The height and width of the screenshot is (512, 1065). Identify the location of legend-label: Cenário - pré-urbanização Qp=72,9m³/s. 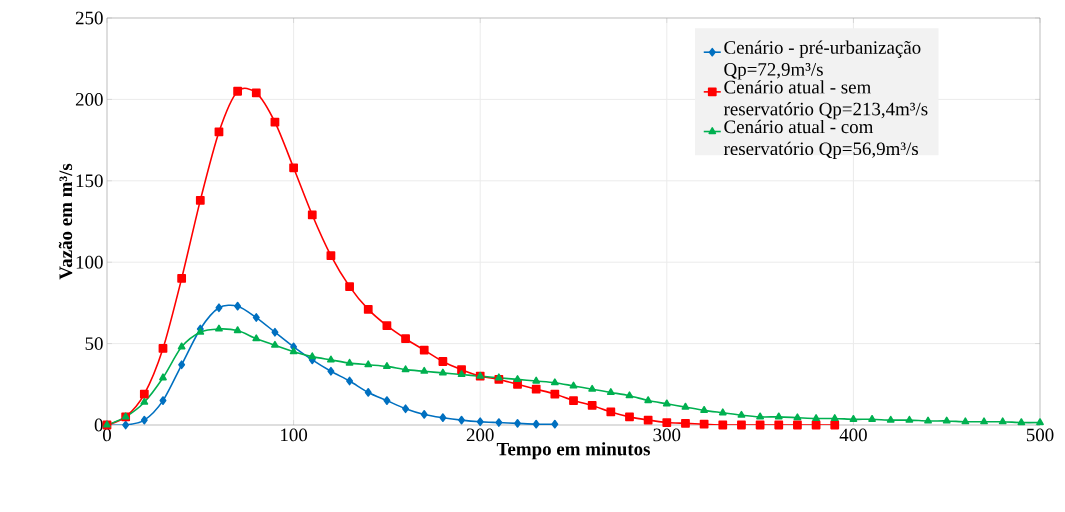
(822, 60).